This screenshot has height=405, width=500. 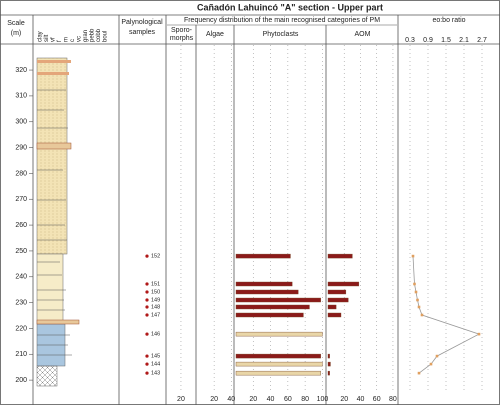 I want to click on panel-title: Phytoclasts, so click(x=281, y=34).